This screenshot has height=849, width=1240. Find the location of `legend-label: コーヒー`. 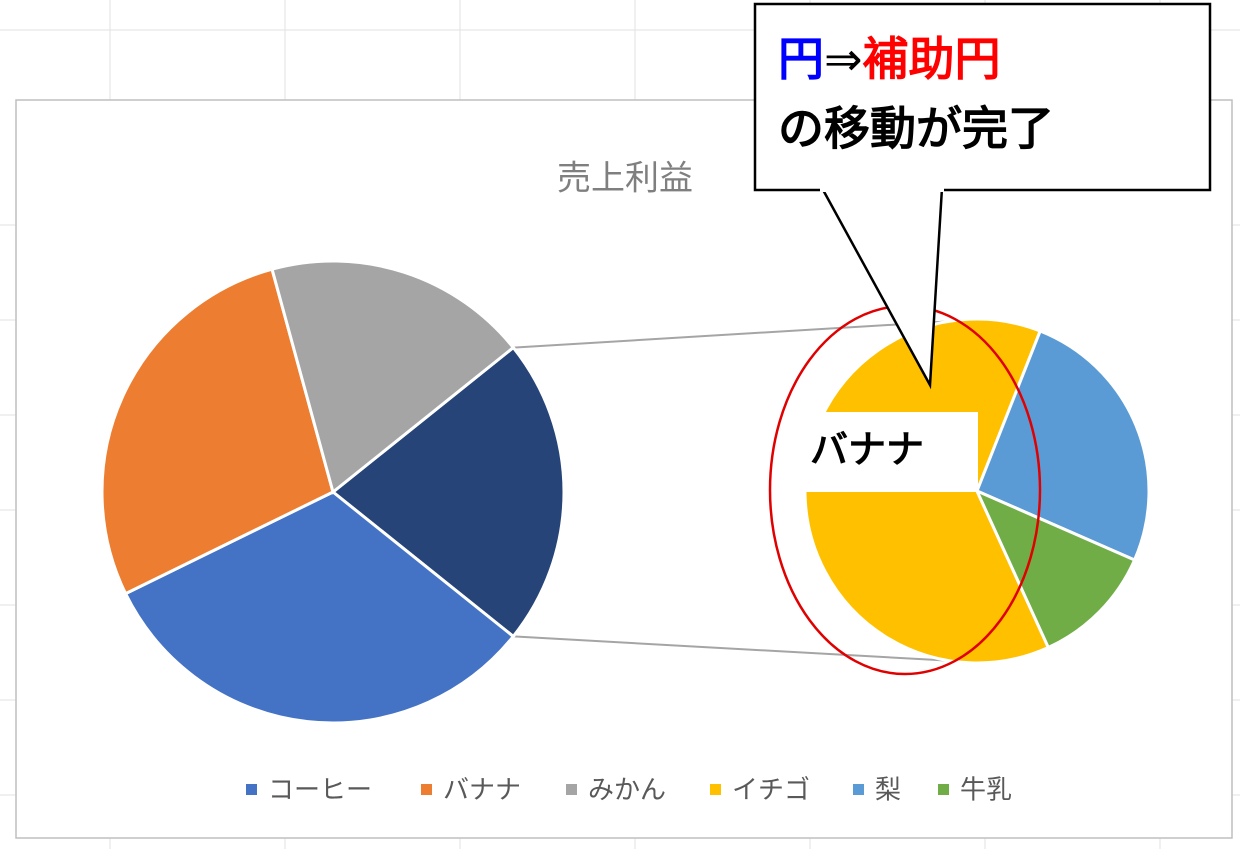

legend-label: コーヒー is located at coordinates (320, 791).